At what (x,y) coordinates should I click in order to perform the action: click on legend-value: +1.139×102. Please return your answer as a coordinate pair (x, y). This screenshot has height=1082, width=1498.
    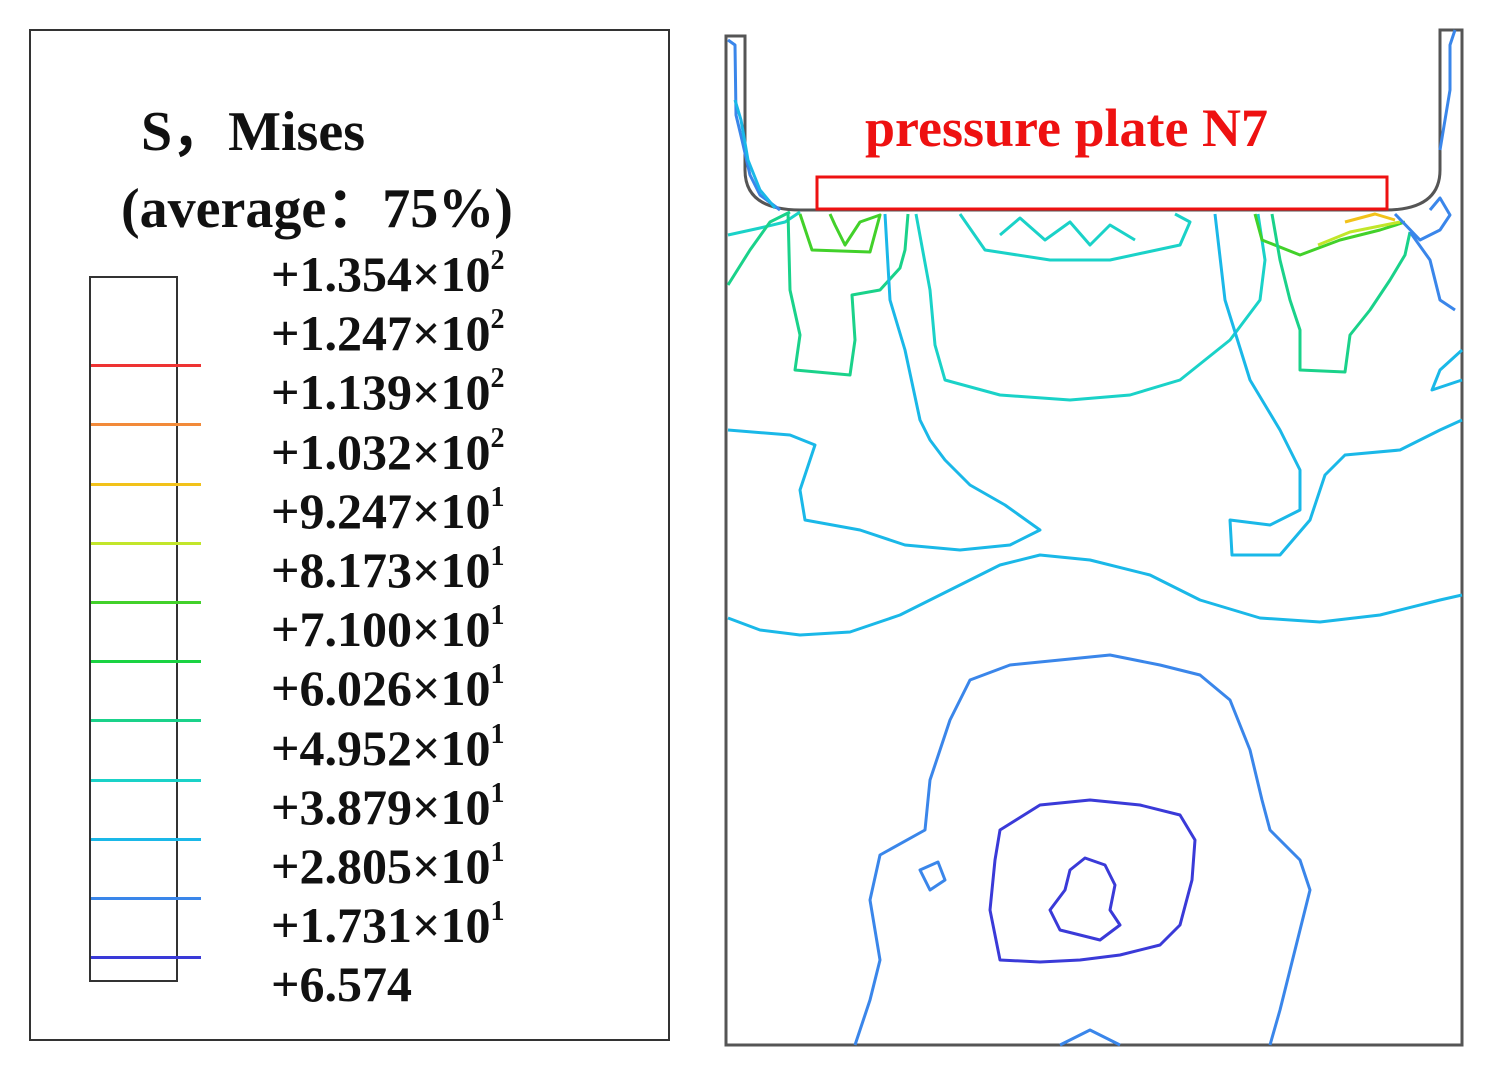
    Looking at the image, I should click on (387, 392).